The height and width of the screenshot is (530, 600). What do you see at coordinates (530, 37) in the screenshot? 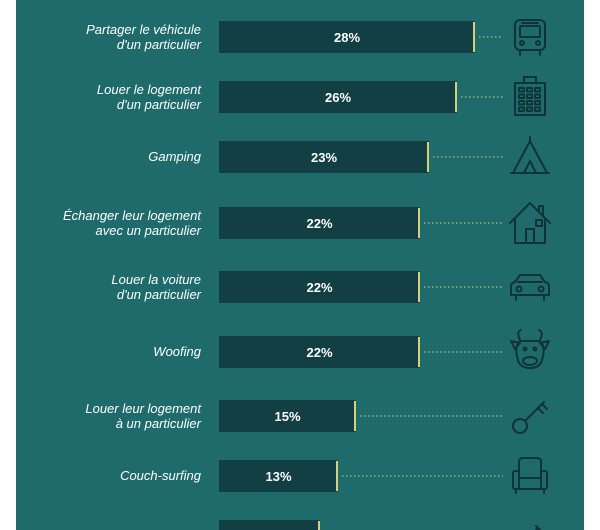
I see `bus-icon` at bounding box center [530, 37].